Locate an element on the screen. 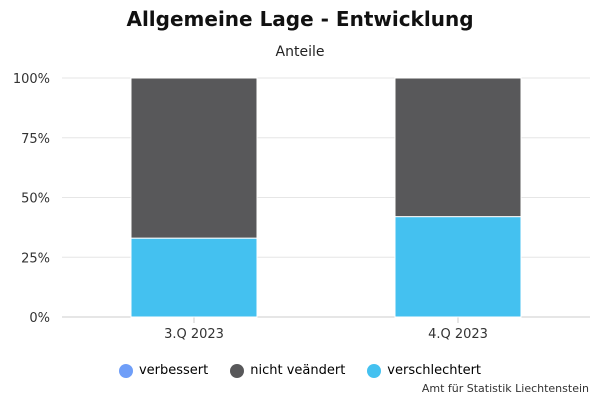 This screenshot has height=400, width=600. y-tick-label: 50% is located at coordinates (35, 199).